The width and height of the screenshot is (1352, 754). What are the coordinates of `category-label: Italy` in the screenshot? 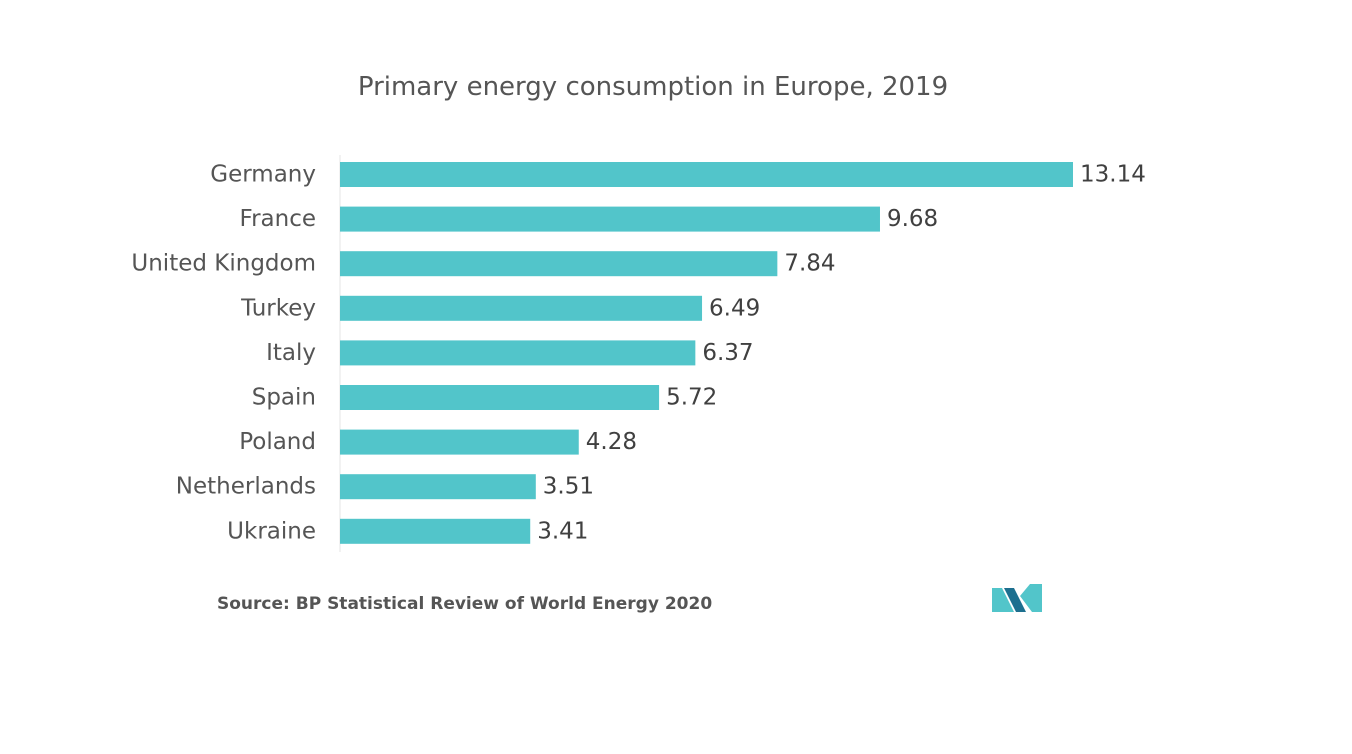 It's located at (291, 353).